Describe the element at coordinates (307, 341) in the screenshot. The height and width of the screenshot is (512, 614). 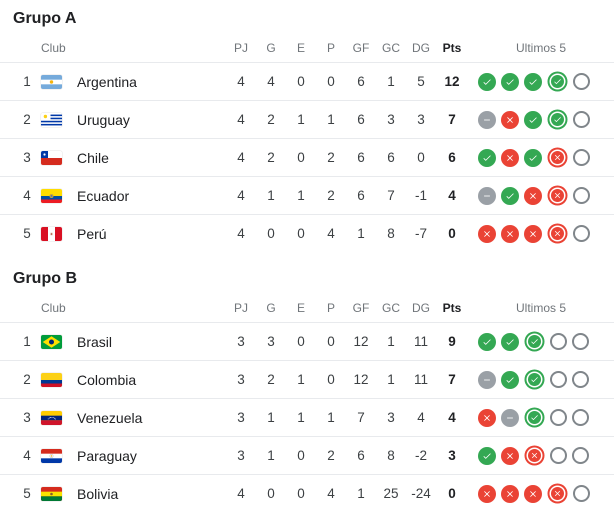
I see `team-row: 1 Brasil 3 3 0 0 12 1 11 9` at that location.